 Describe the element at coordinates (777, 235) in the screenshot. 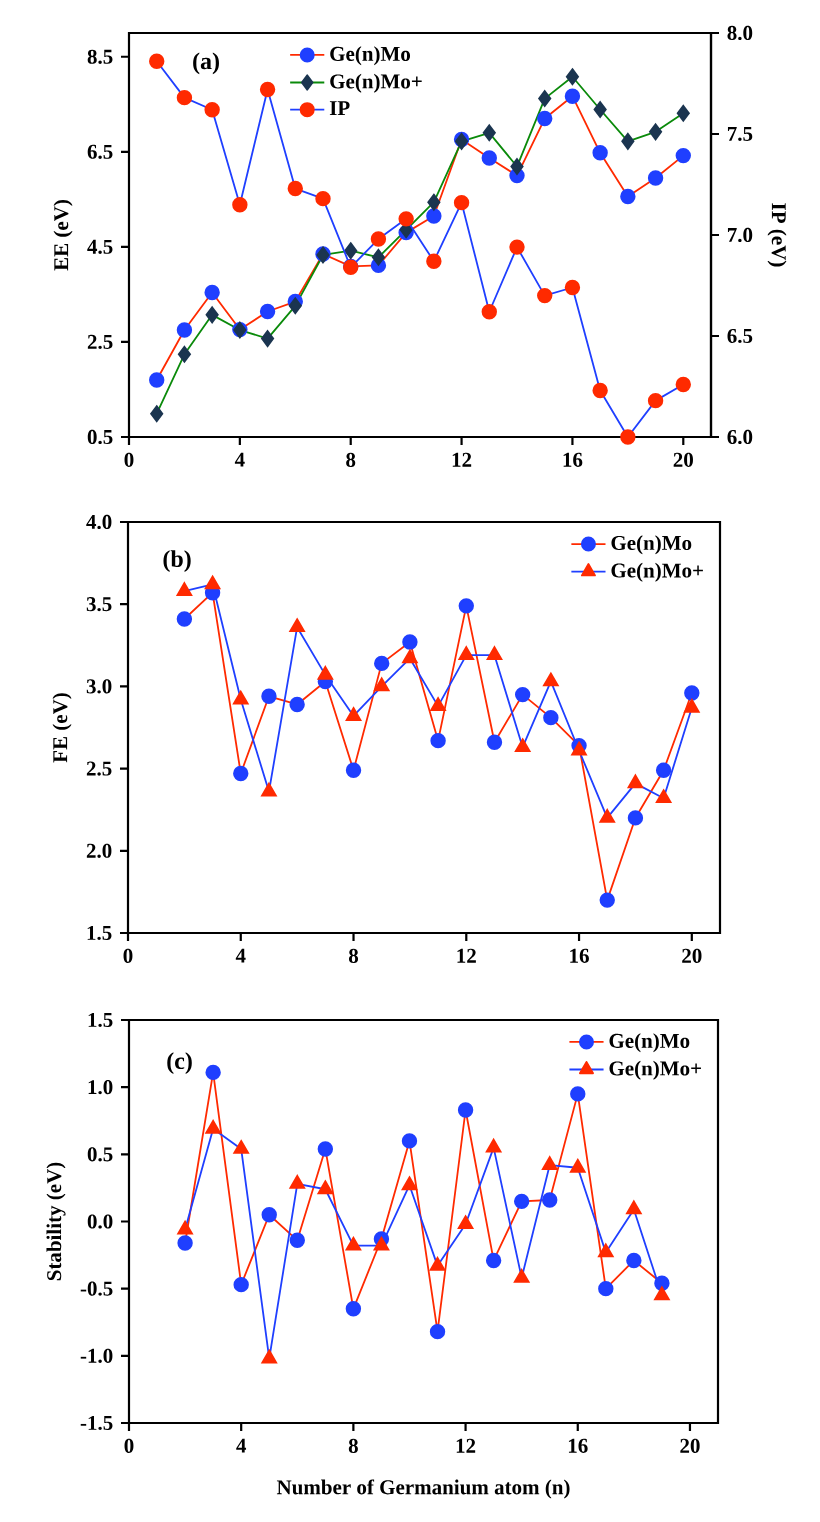

I see `y2-axis-title: IP (eV)` at that location.